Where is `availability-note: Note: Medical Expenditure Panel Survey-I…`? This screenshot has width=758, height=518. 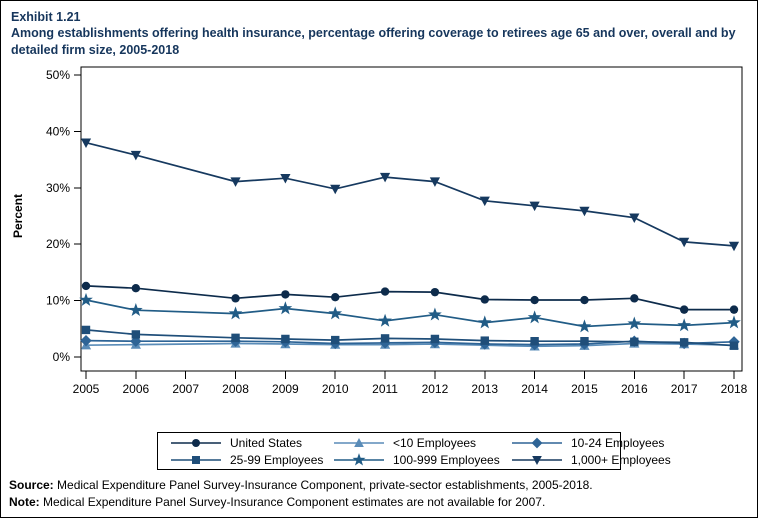
availability-note: Note: Medical Expenditure Panel Survey-I… is located at coordinates (301, 502).